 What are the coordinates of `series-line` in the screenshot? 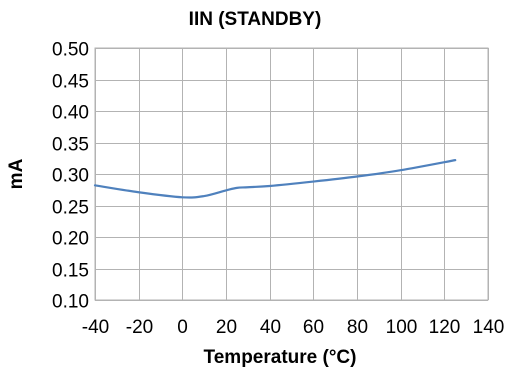 It's located at (275, 179).